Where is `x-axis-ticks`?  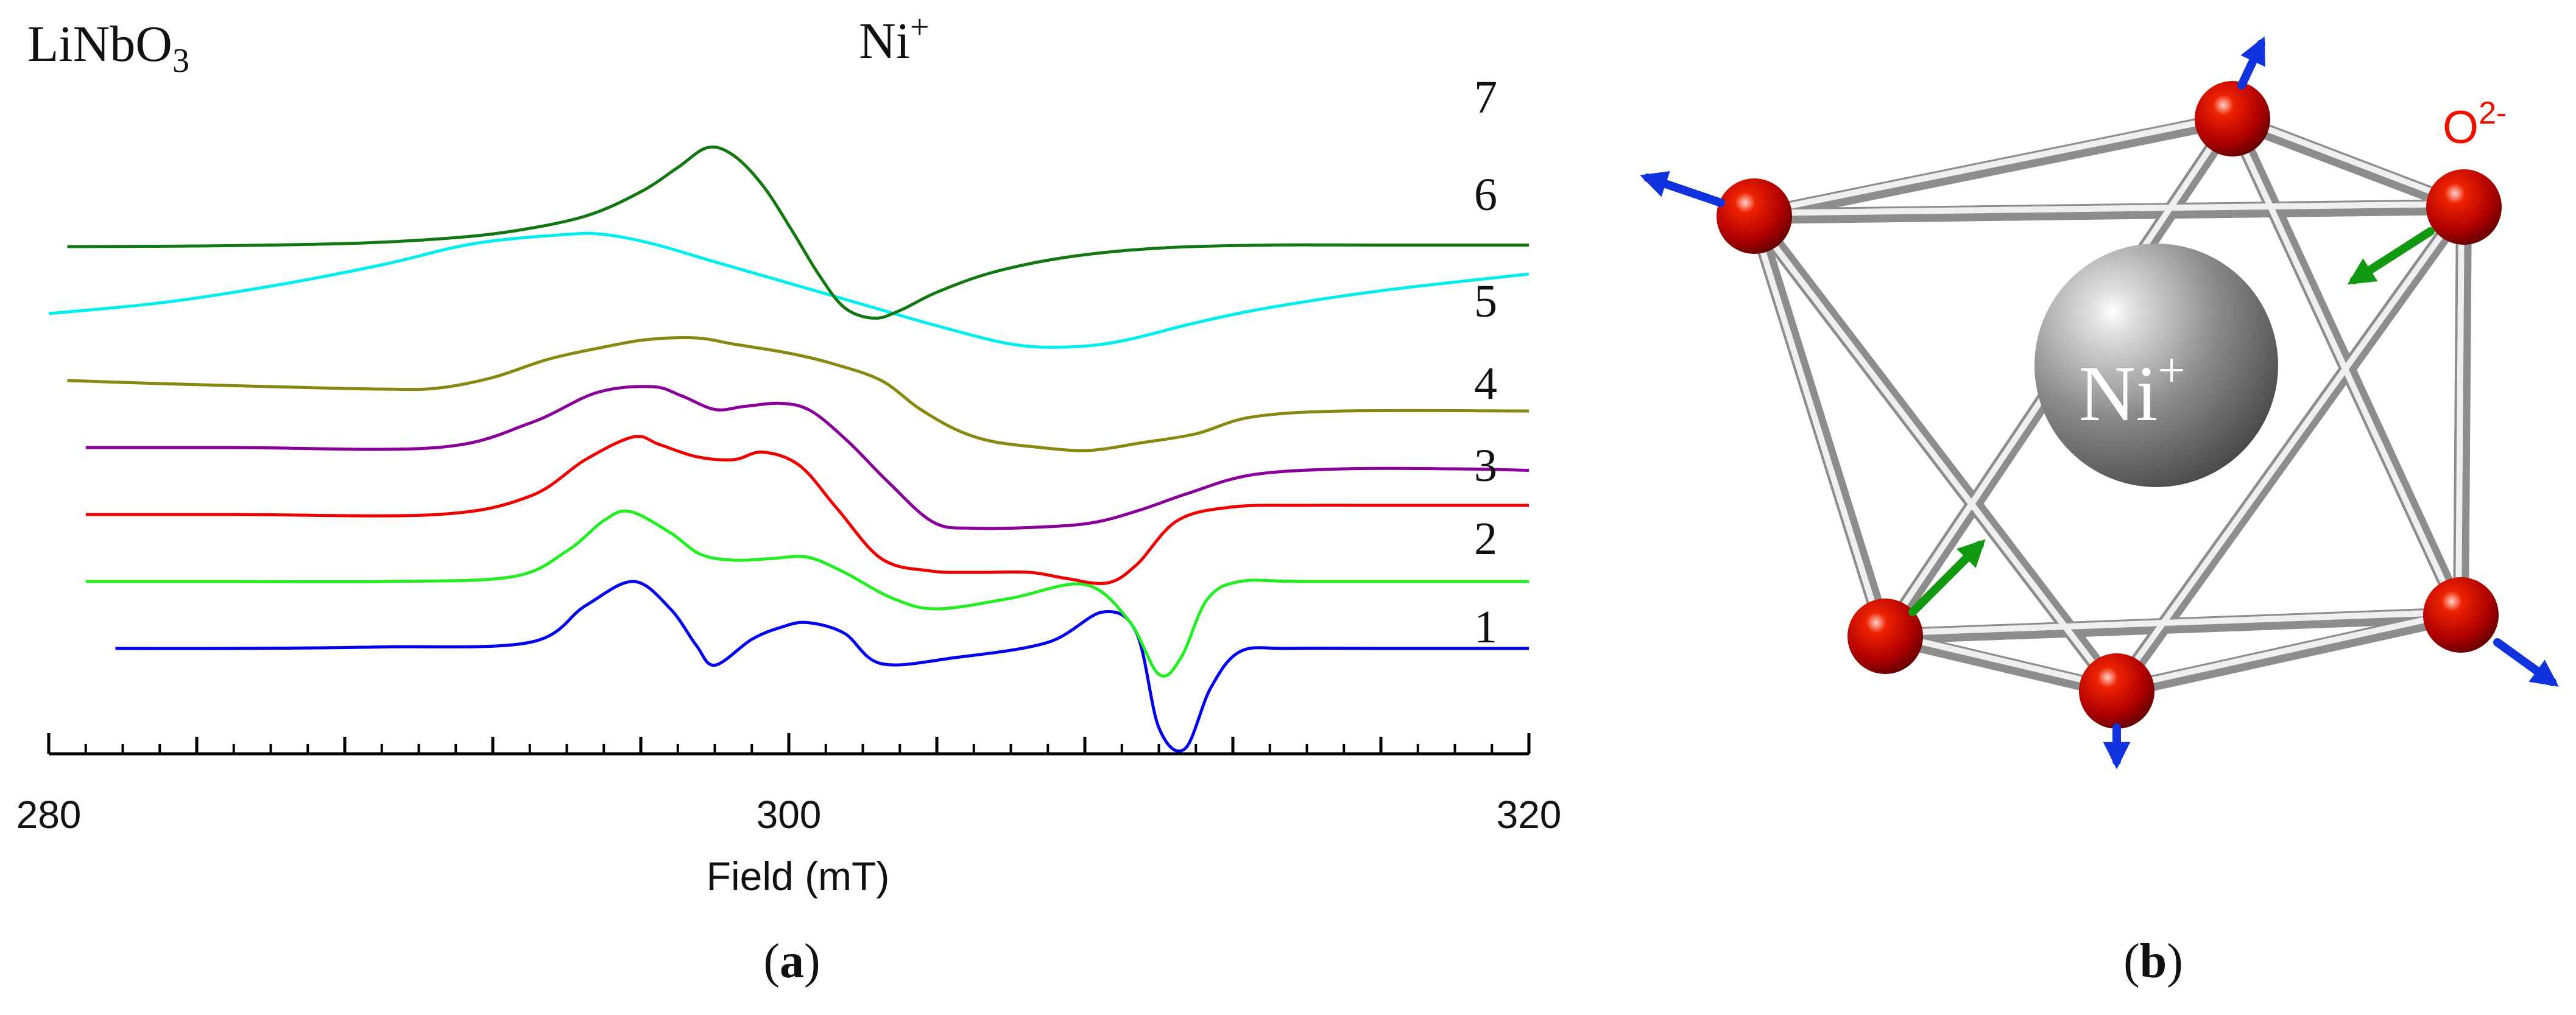 x-axis-ticks is located at coordinates (789, 743).